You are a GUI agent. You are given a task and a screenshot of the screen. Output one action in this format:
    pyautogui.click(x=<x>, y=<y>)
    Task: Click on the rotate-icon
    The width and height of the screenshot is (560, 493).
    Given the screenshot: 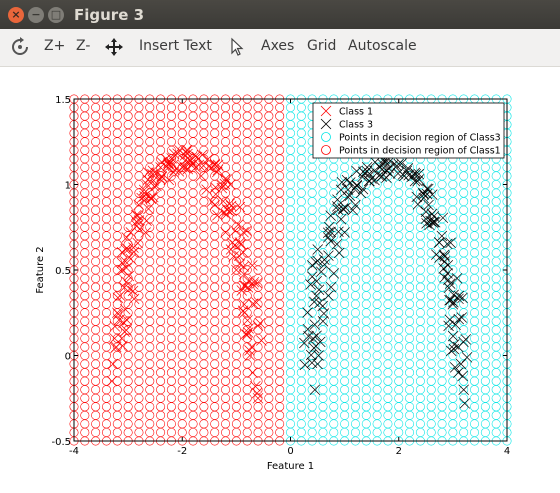 What is the action you would take?
    pyautogui.click(x=20, y=49)
    